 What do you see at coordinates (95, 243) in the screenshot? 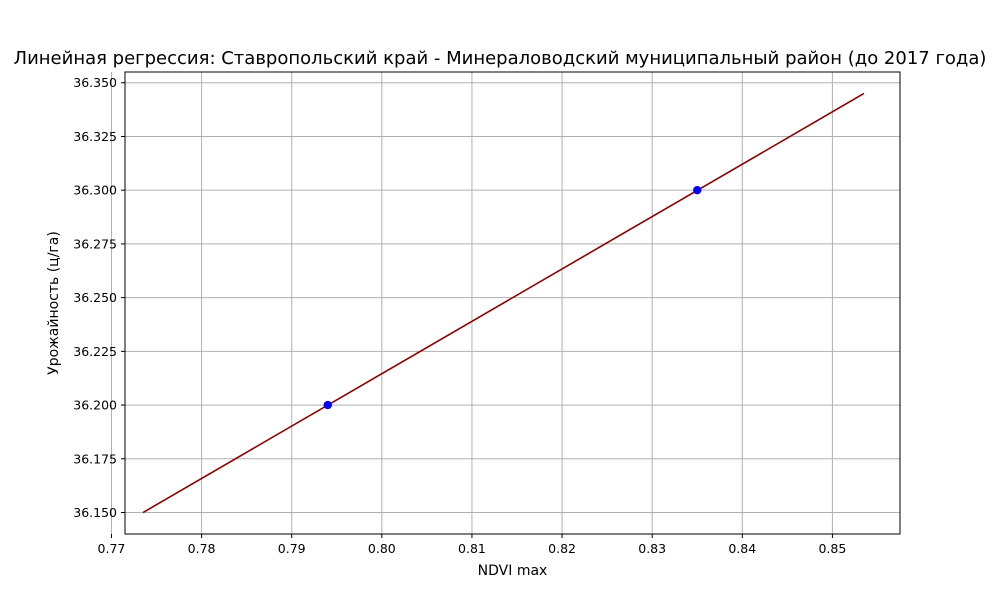
I see `y-tick-label: 36.275` at bounding box center [95, 243].